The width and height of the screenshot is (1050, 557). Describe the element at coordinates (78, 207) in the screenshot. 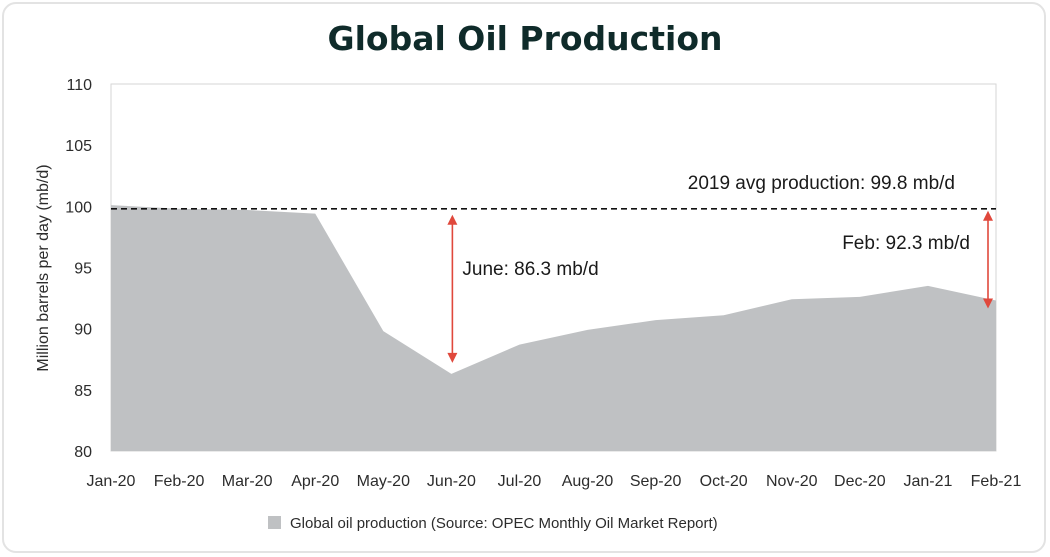

I see `y-tick-label: 100` at that location.